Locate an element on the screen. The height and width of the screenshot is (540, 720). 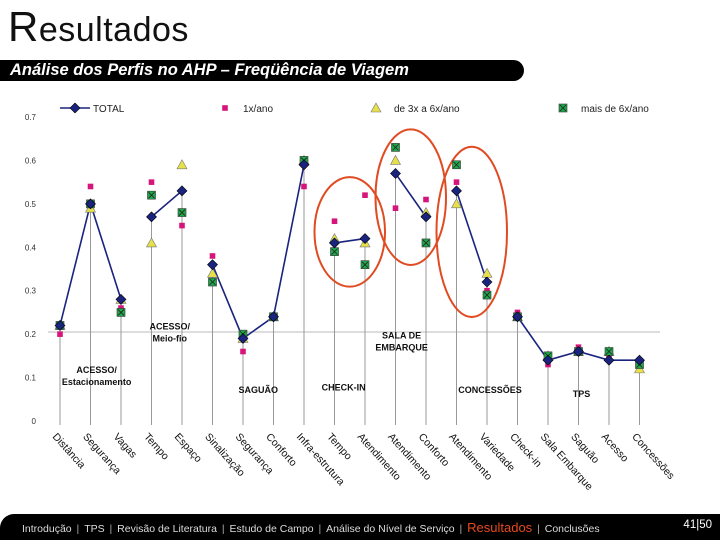
group-label: ACESSO/Estacionamento is located at coordinates (97, 376).